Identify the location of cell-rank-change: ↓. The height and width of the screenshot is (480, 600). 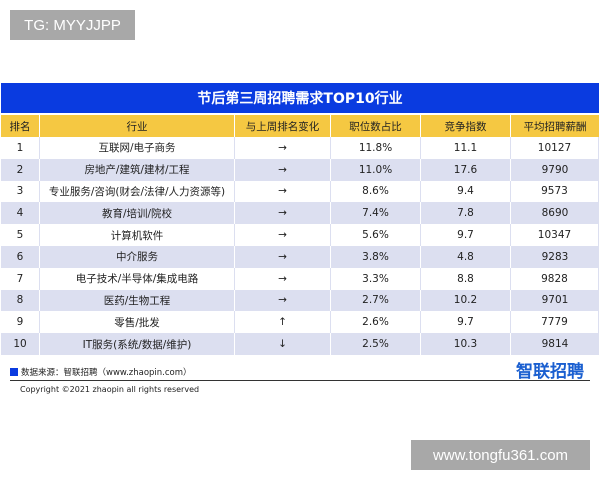
(283, 344).